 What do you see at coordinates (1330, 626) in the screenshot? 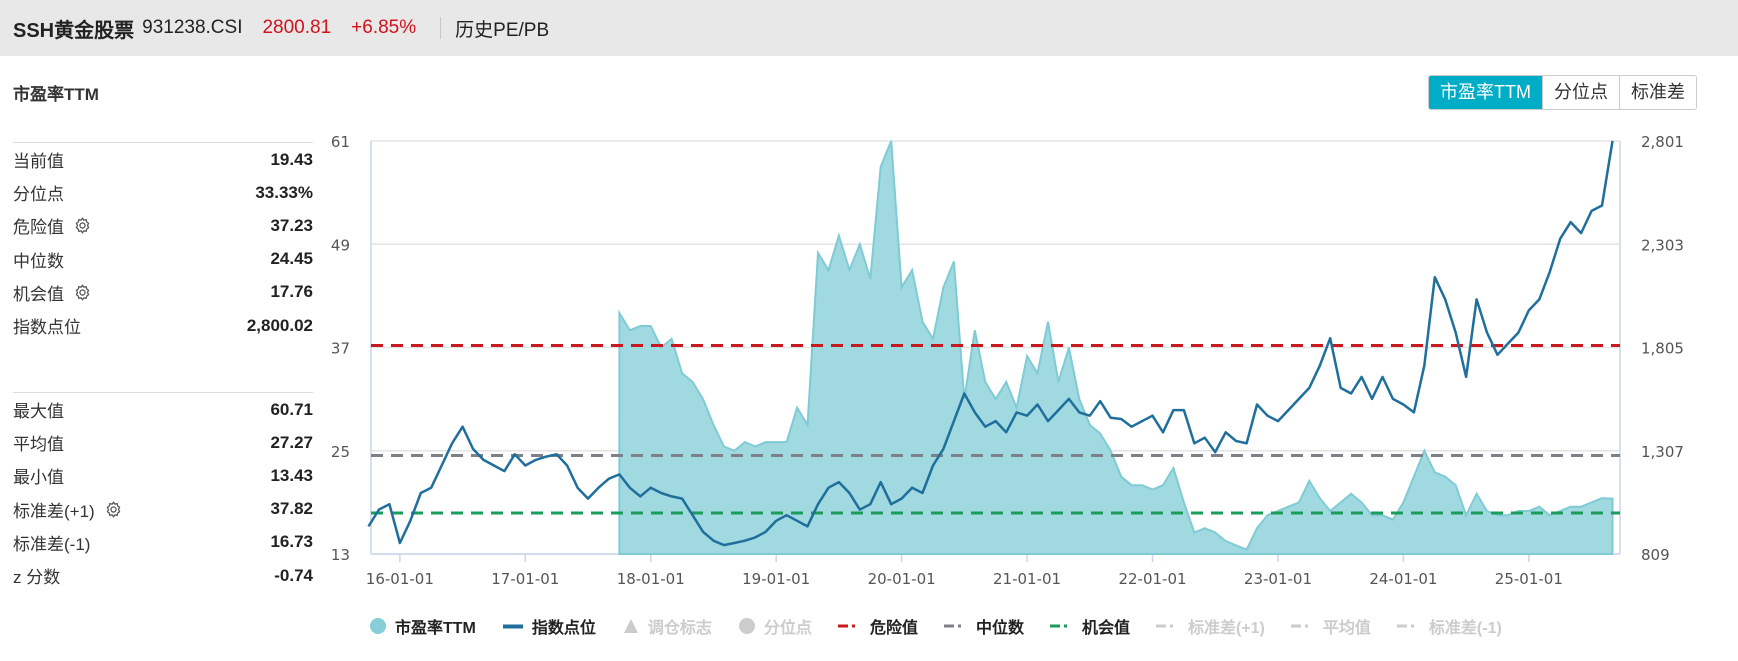
I see `legend-item: 平均值` at bounding box center [1330, 626].